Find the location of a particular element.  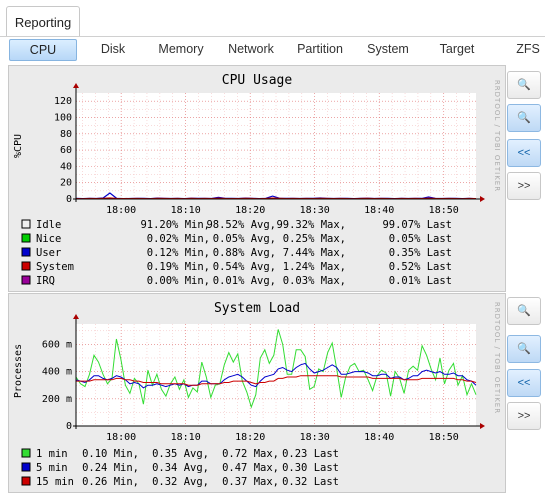

zoom-in-button-2: 🔍 is located at coordinates (524, 311).